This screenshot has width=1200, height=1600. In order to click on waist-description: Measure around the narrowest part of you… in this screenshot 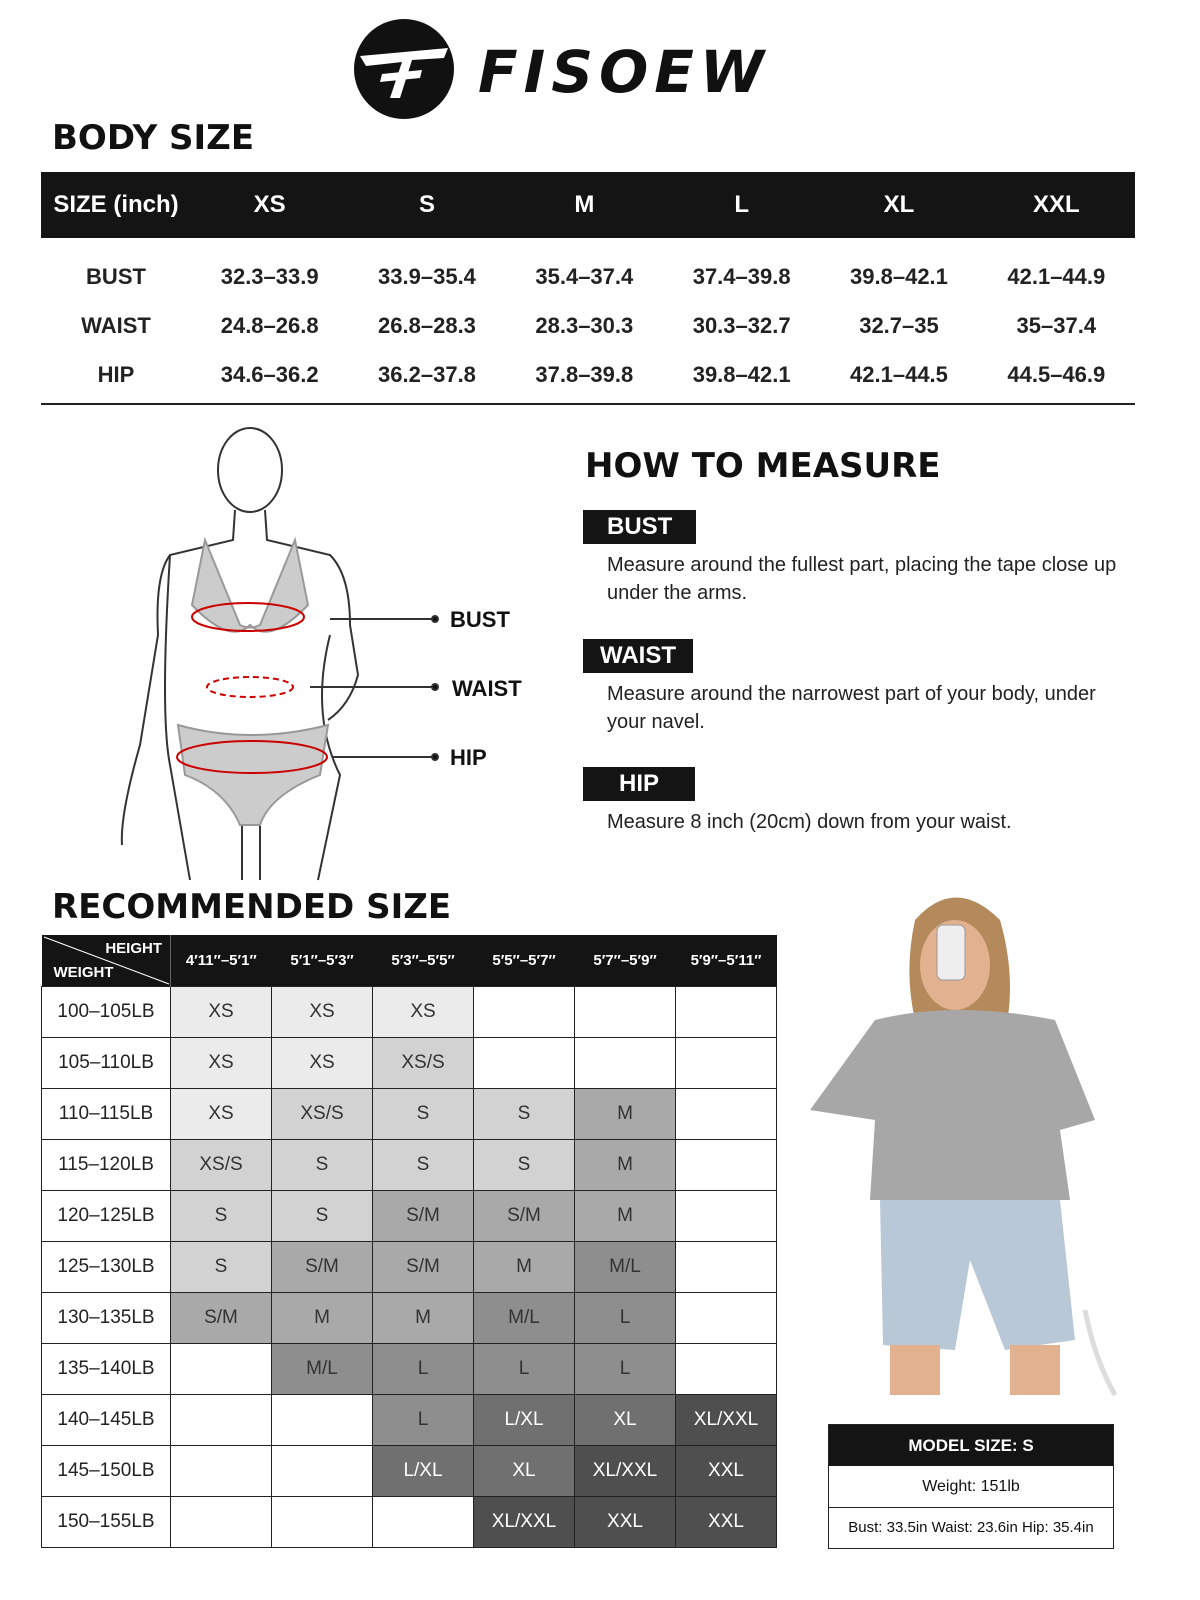, I will do `click(851, 708)`.